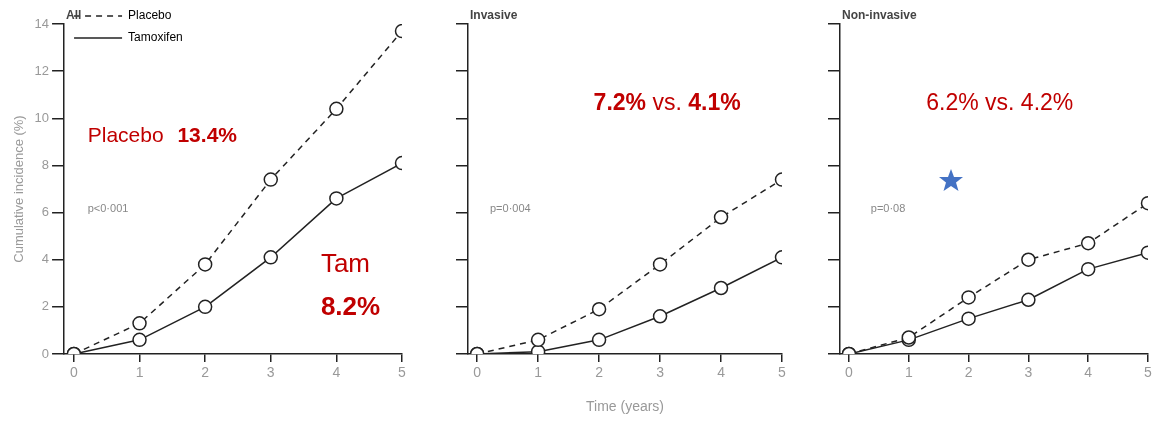  Describe the element at coordinates (42, 70) in the screenshot. I see `y-tick-label: 12` at that location.